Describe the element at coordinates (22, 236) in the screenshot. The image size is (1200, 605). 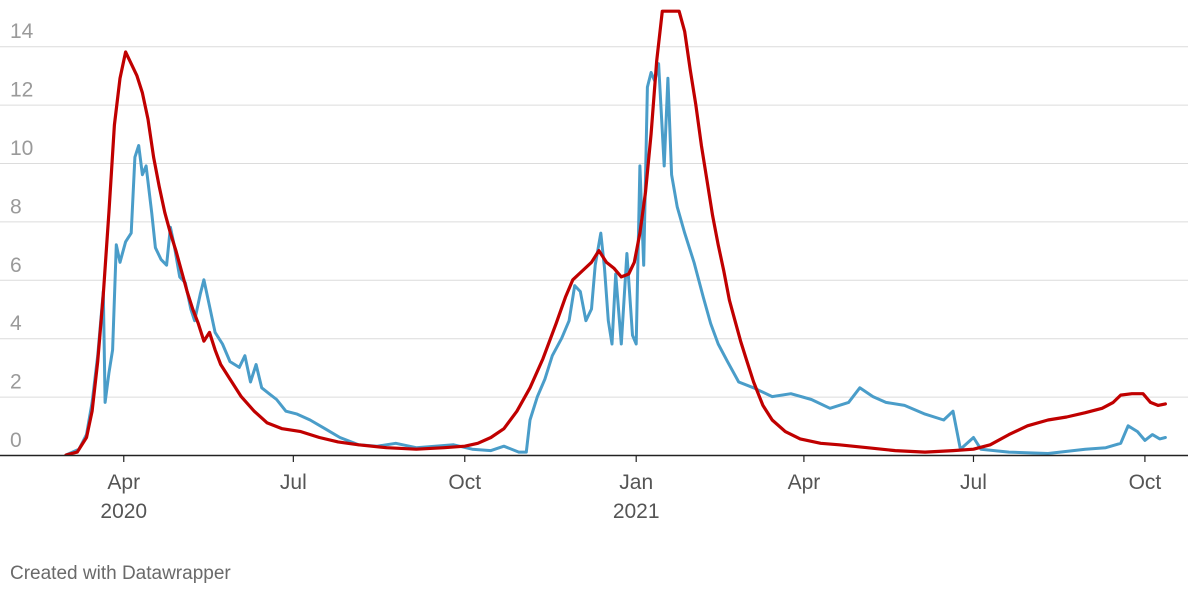
I see `y-axis-ticks: 0 2 4 6 8 10 12 14` at that location.